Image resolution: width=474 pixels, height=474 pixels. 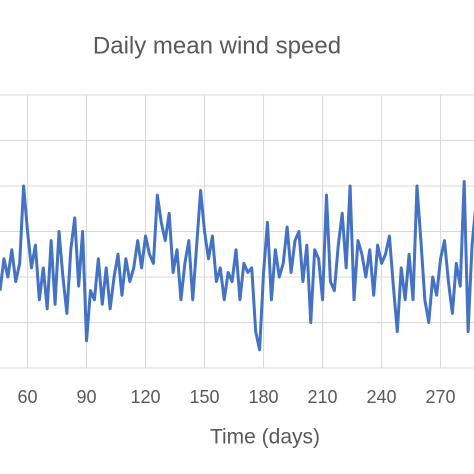 I want to click on x-axis-title: Time (days), so click(x=265, y=437).